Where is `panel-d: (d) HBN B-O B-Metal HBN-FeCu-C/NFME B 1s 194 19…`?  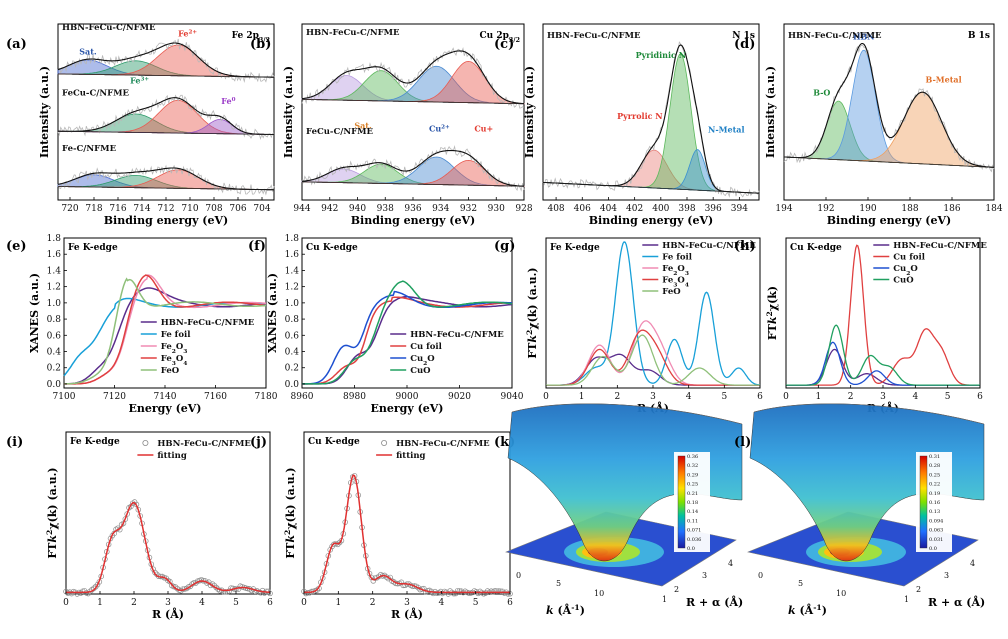
panel-d: (d) HBN B-O B-Metal HBN-FeCu-C/NFME B 1s 194 19… is located at coordinates (868, 125).